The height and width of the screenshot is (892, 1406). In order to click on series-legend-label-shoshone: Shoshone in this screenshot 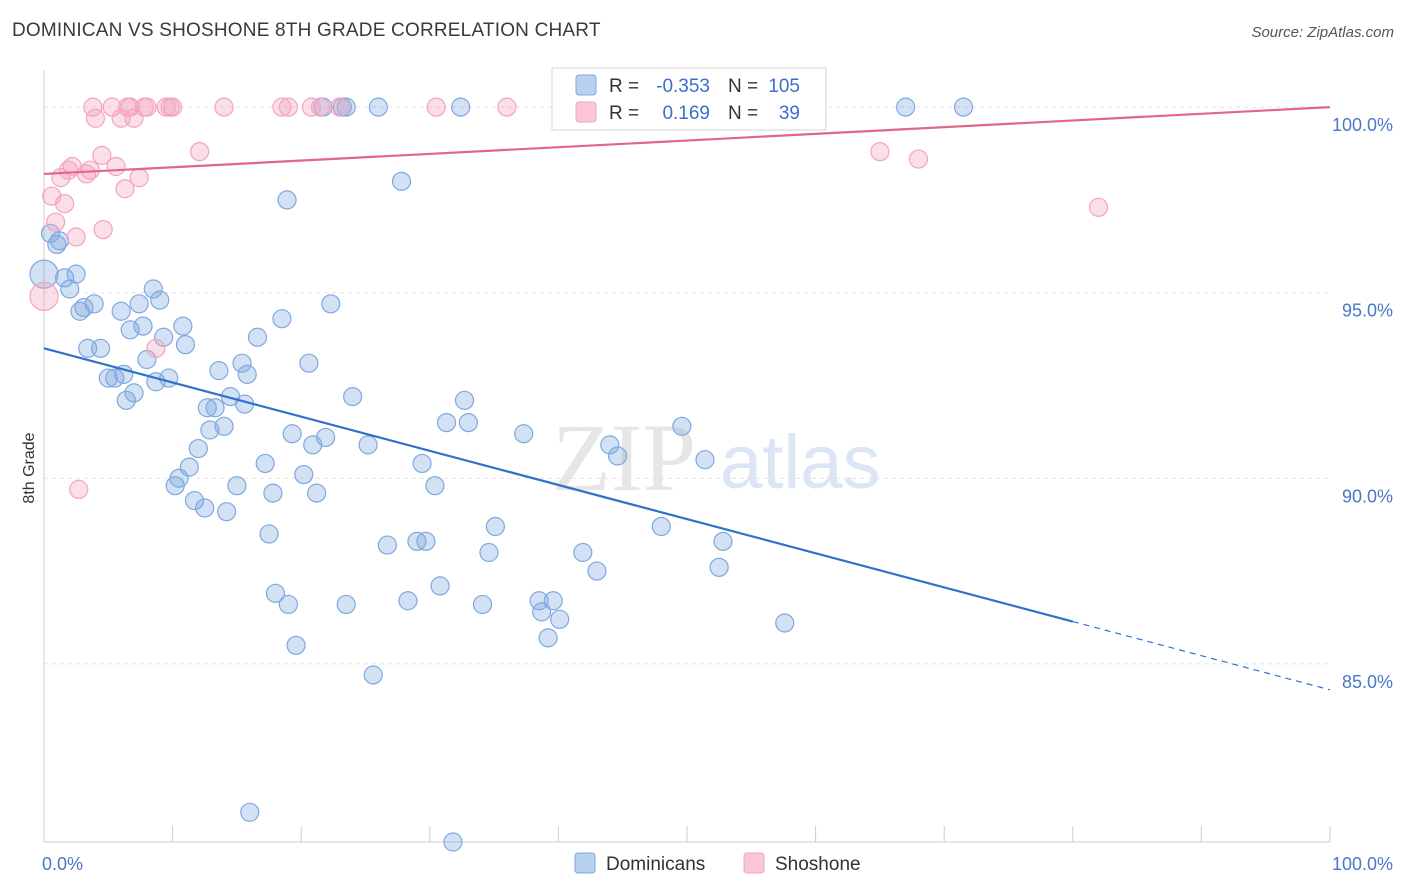, I will do `click(818, 864)`.